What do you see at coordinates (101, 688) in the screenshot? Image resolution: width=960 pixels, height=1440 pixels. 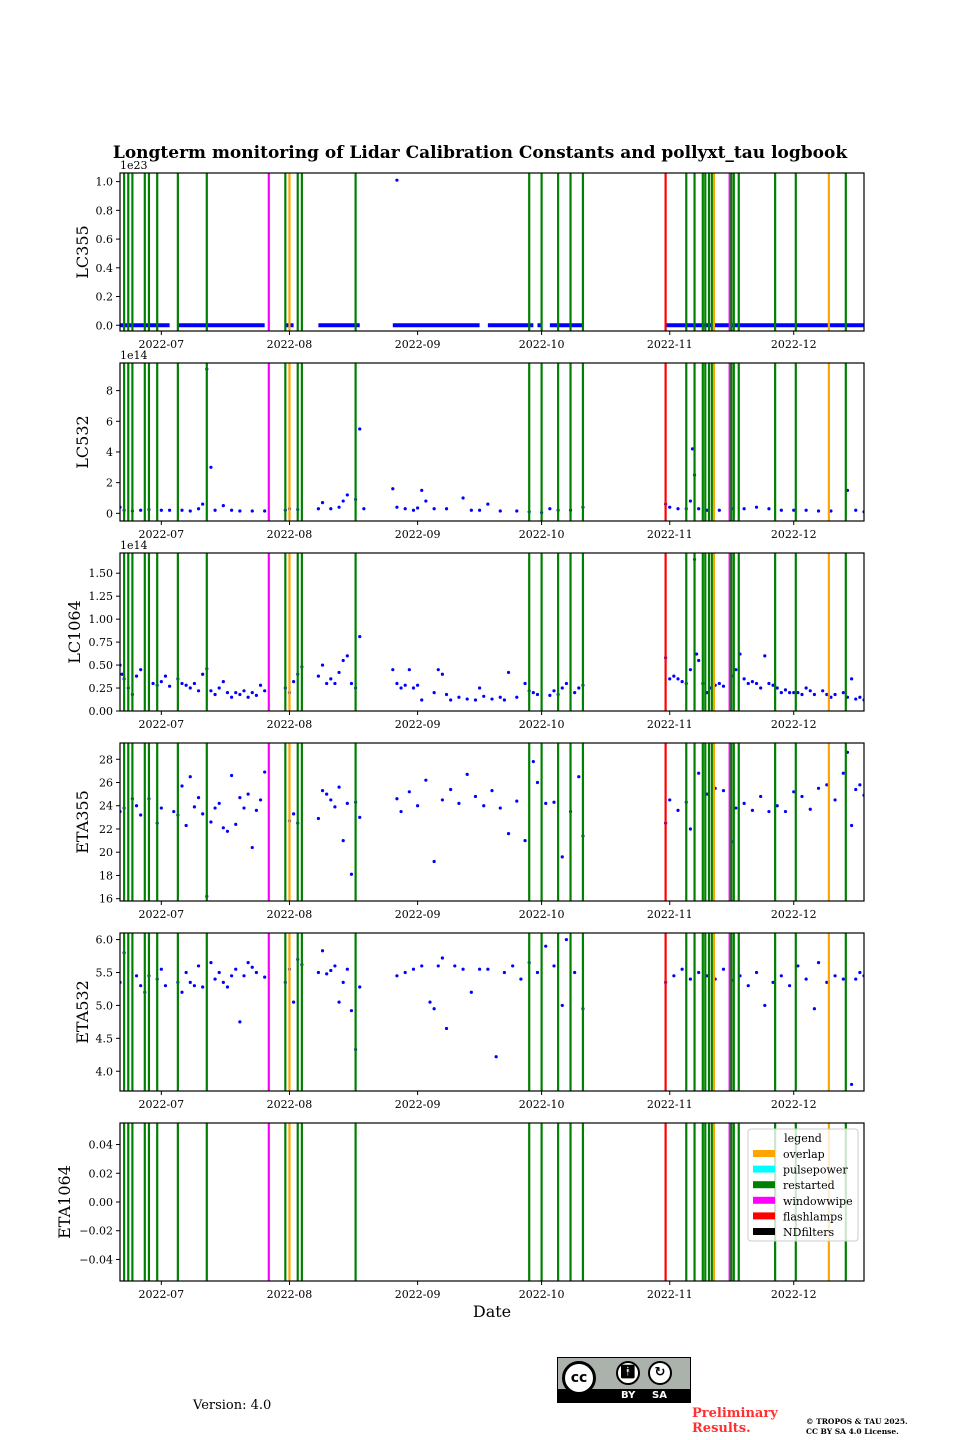 I see `y-tick-label: 0.25` at bounding box center [101, 688].